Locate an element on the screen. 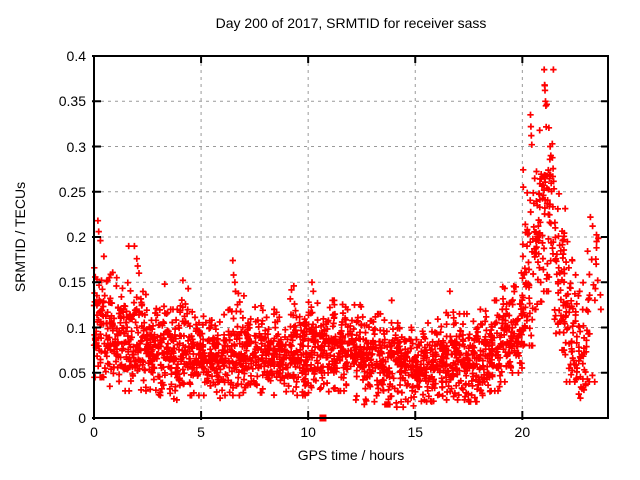  x-tick-label: 15 is located at coordinates (415, 432).